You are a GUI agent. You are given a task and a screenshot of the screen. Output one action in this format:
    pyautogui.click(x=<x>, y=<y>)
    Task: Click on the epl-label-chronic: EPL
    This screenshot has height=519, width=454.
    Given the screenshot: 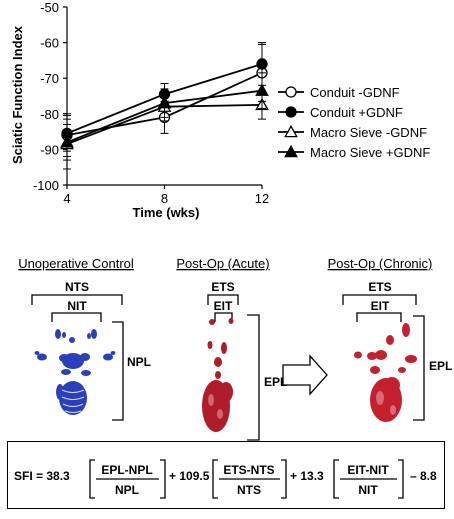 What is the action you would take?
    pyautogui.click(x=440, y=366)
    